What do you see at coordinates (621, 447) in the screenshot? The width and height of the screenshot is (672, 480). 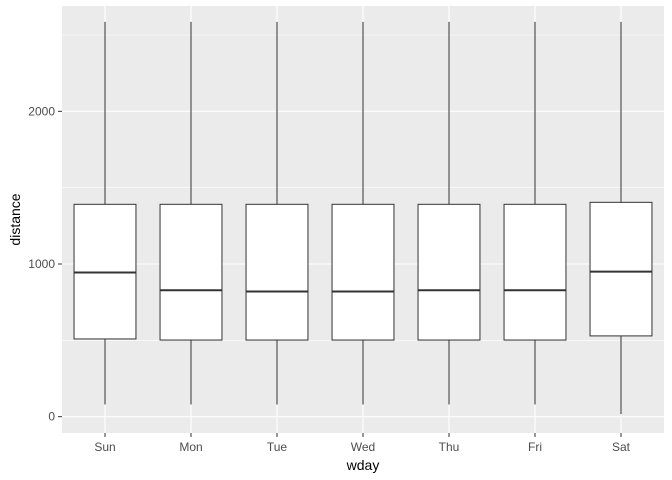 I see `x-tick-label: Sat` at bounding box center [621, 447].